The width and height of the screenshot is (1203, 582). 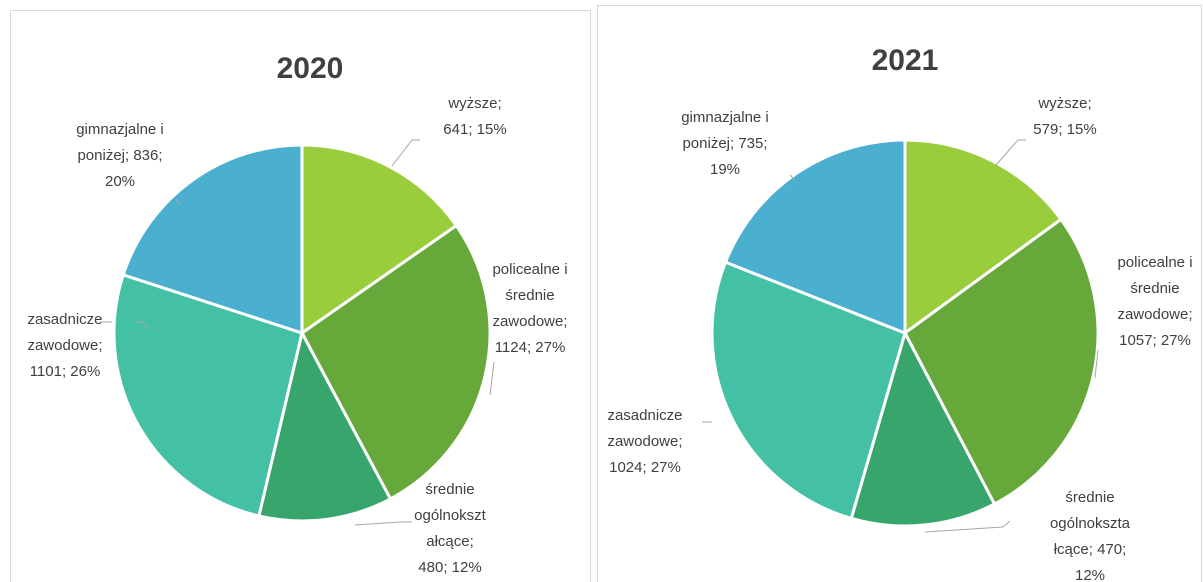 What do you see at coordinates (724, 143) in the screenshot?
I see `data-label: poniżej; 735;` at bounding box center [724, 143].